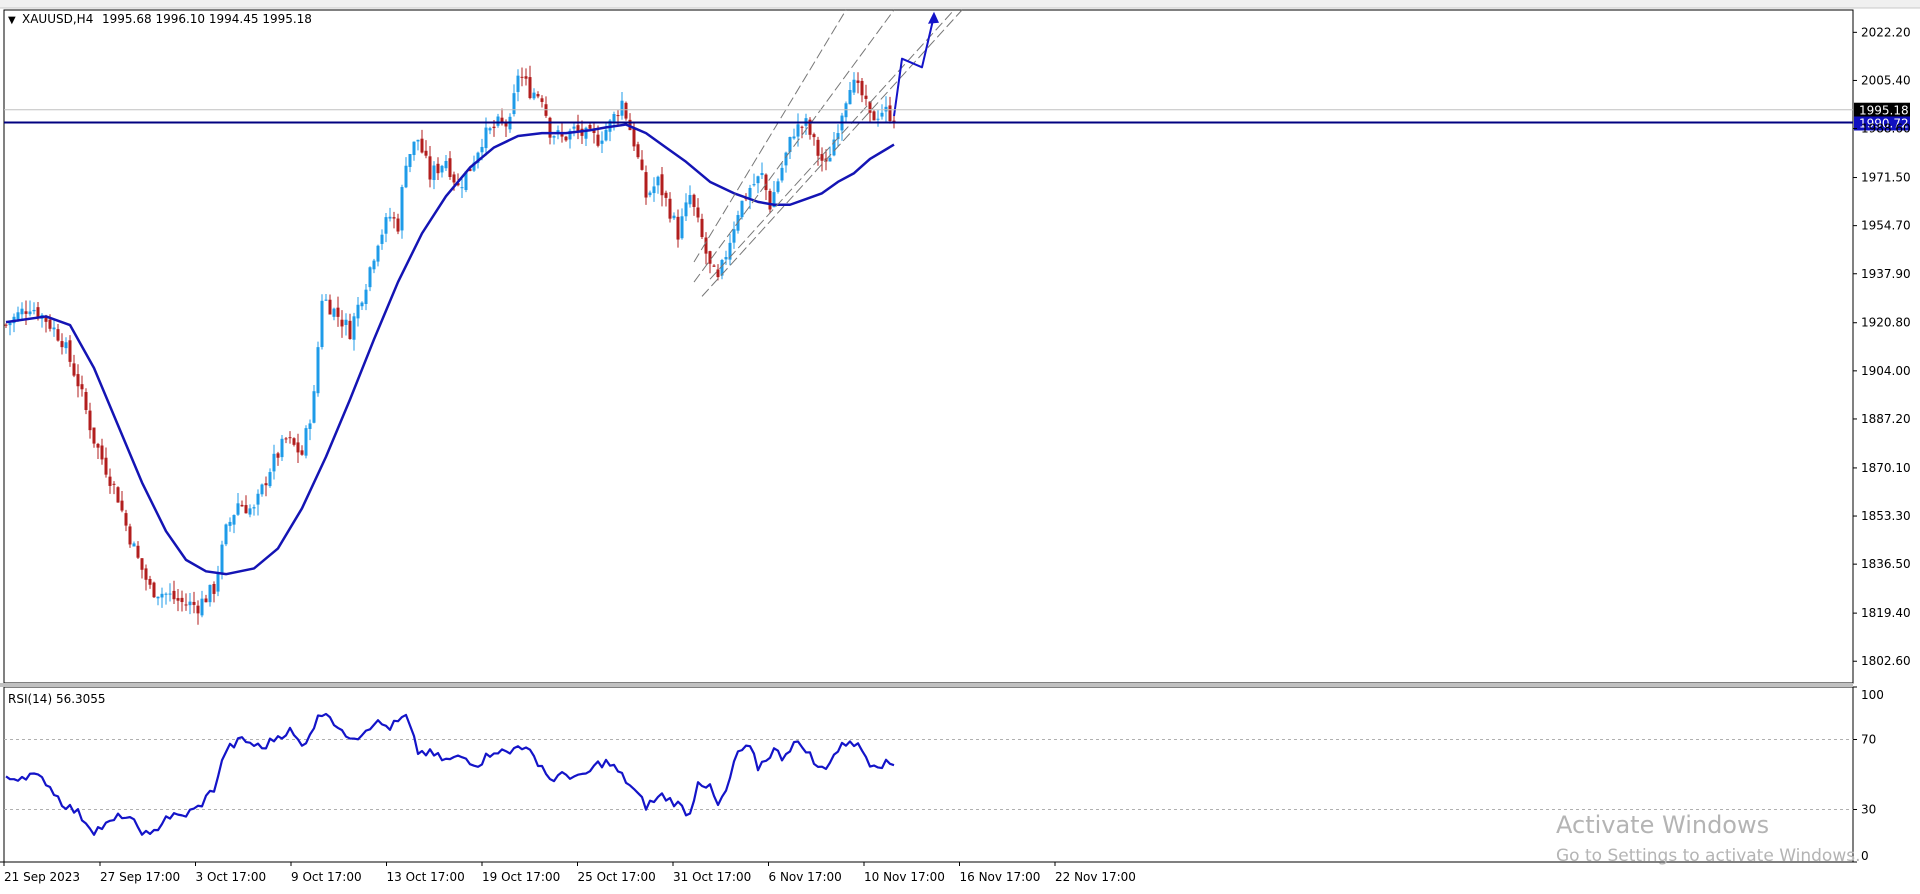 The height and width of the screenshot is (894, 1920). Describe the element at coordinates (914, 66) in the screenshot. I see `forecast-arrow` at that location.